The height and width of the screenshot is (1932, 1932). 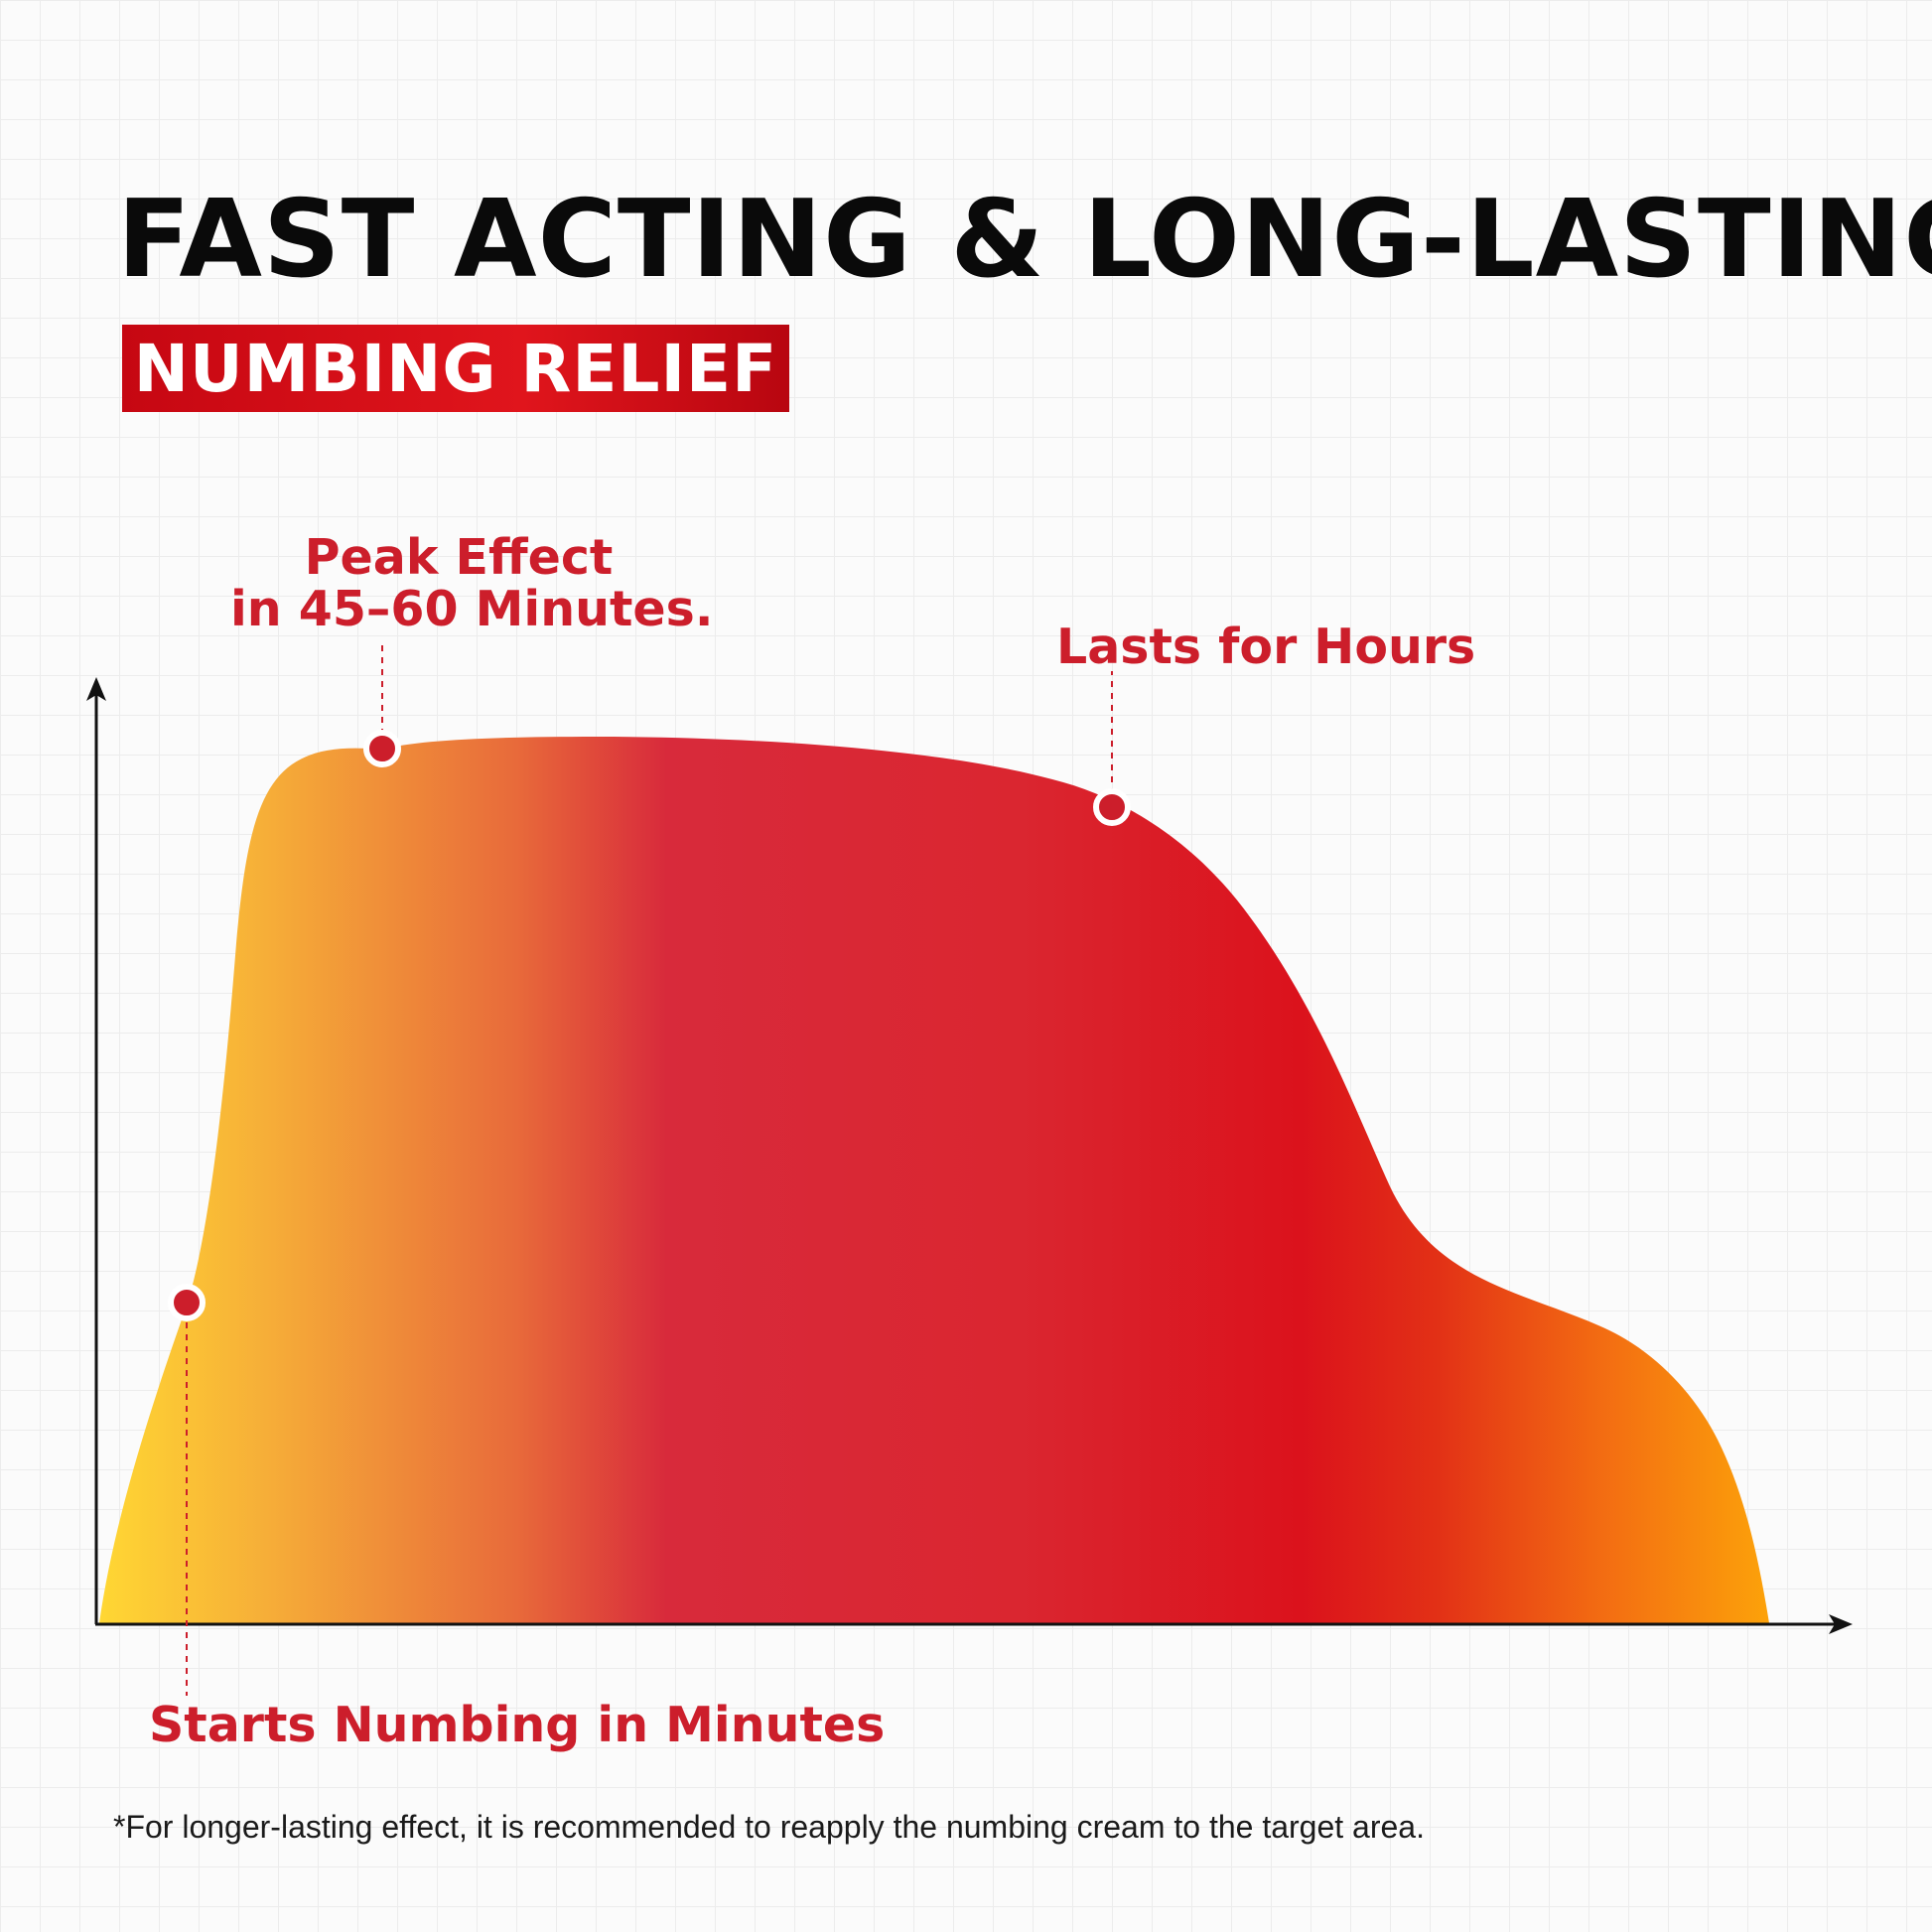 I want to click on lasts-for-hours-label: Lasts for Hours, so click(x=1266, y=647).